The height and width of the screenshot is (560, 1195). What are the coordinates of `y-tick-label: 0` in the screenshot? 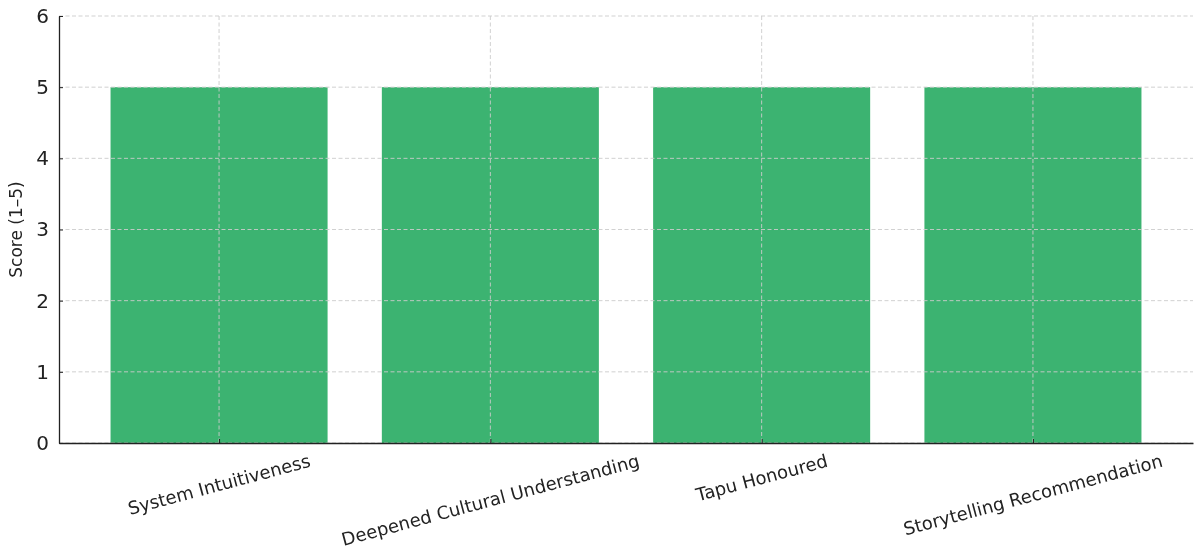 It's located at (42, 442).